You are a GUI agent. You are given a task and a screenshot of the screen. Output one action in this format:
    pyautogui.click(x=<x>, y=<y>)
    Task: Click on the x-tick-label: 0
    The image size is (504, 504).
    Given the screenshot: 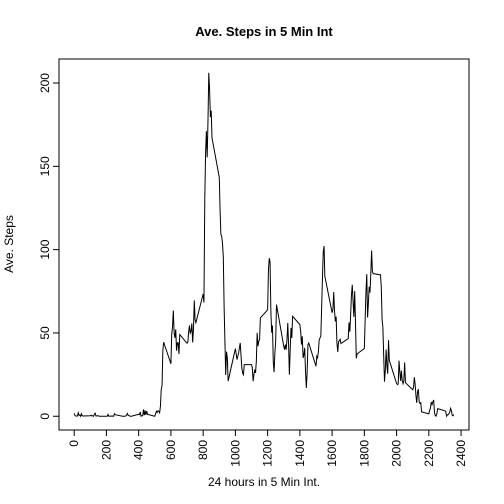 What is the action you would take?
    pyautogui.click(x=74, y=443)
    